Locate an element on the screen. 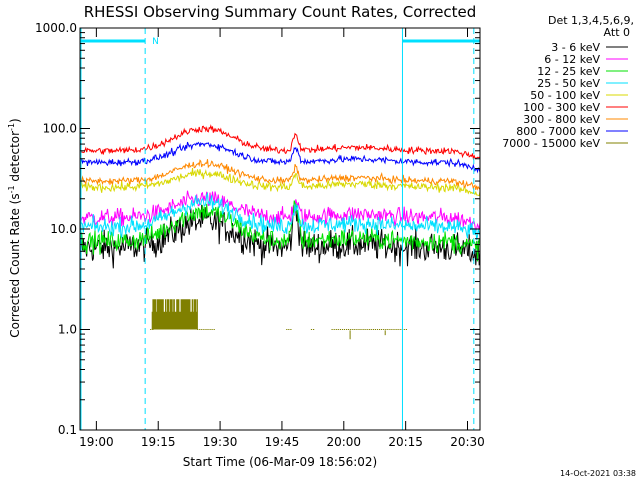  y-tick-label-4: 100.0 is located at coordinates (60, 129).